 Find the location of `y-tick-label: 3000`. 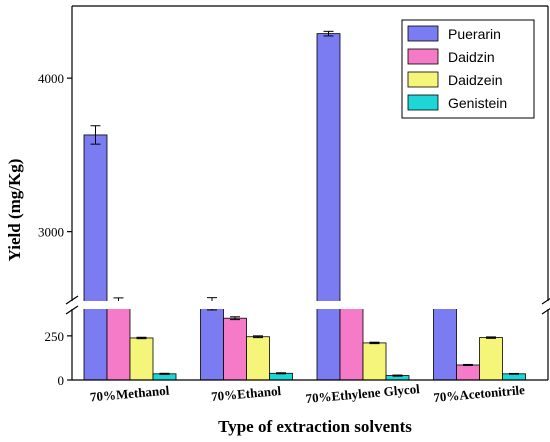

y-tick-label: 3000 is located at coordinates (51, 232).